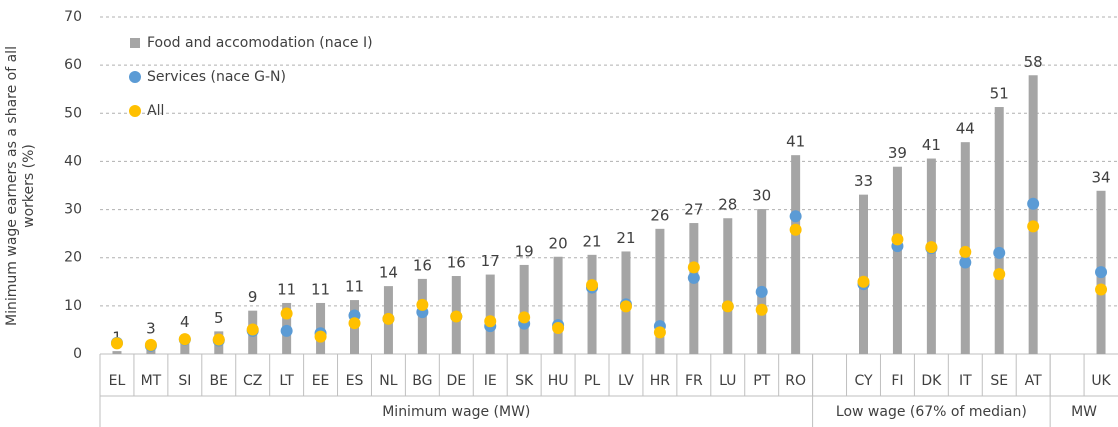 The height and width of the screenshot is (427, 1118). Describe the element at coordinates (1084, 412) in the screenshot. I see `group-label: MW` at that location.